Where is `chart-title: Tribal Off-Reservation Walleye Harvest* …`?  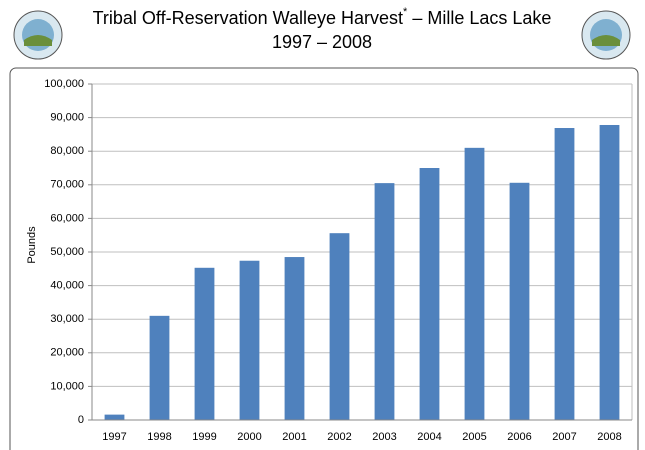
chart-title: Tribal Off-Reservation Walleye Harvest* … is located at coordinates (322, 17).